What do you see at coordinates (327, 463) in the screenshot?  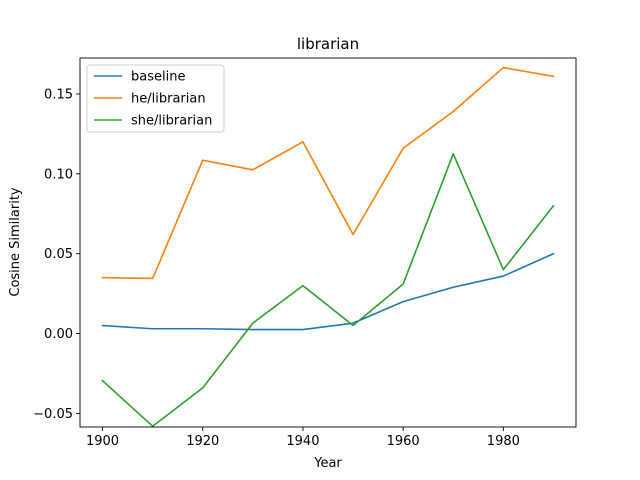 I see `x-axis-label: Year` at bounding box center [327, 463].